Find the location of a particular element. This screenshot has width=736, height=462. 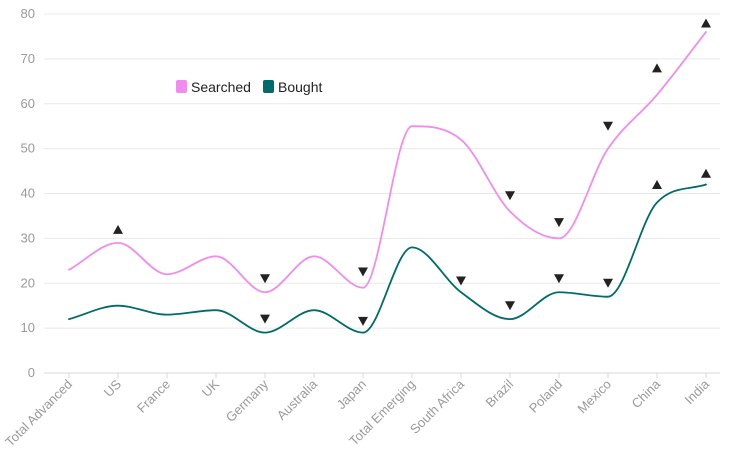

legend: Searched Bought is located at coordinates (249, 87).